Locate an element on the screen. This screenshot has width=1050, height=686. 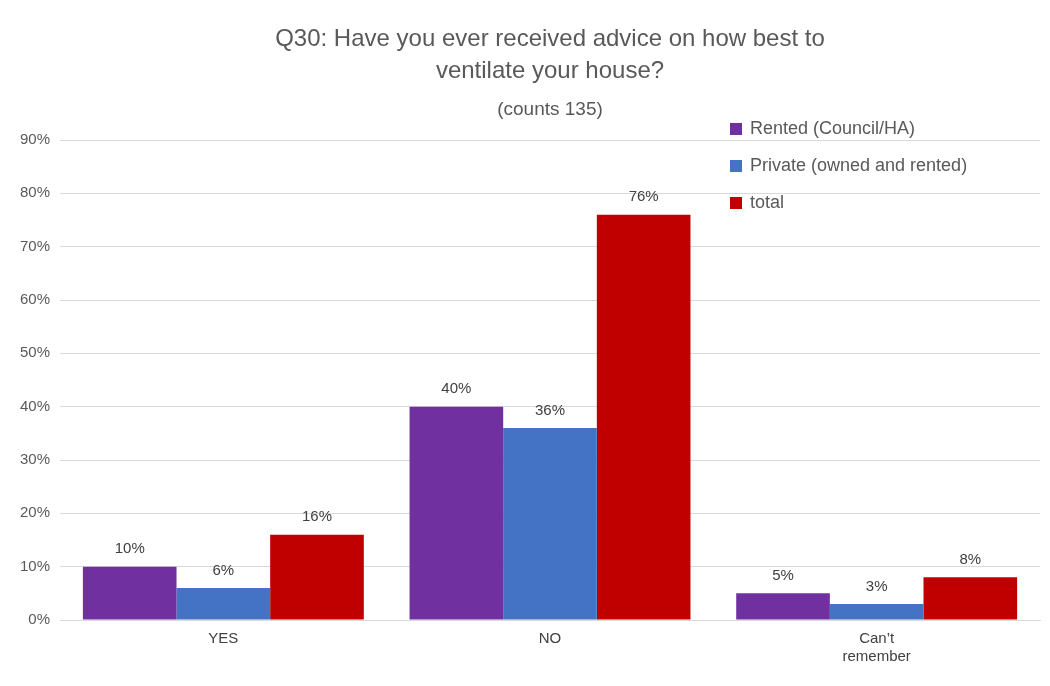
x-tick-label: YES is located at coordinates (223, 638).